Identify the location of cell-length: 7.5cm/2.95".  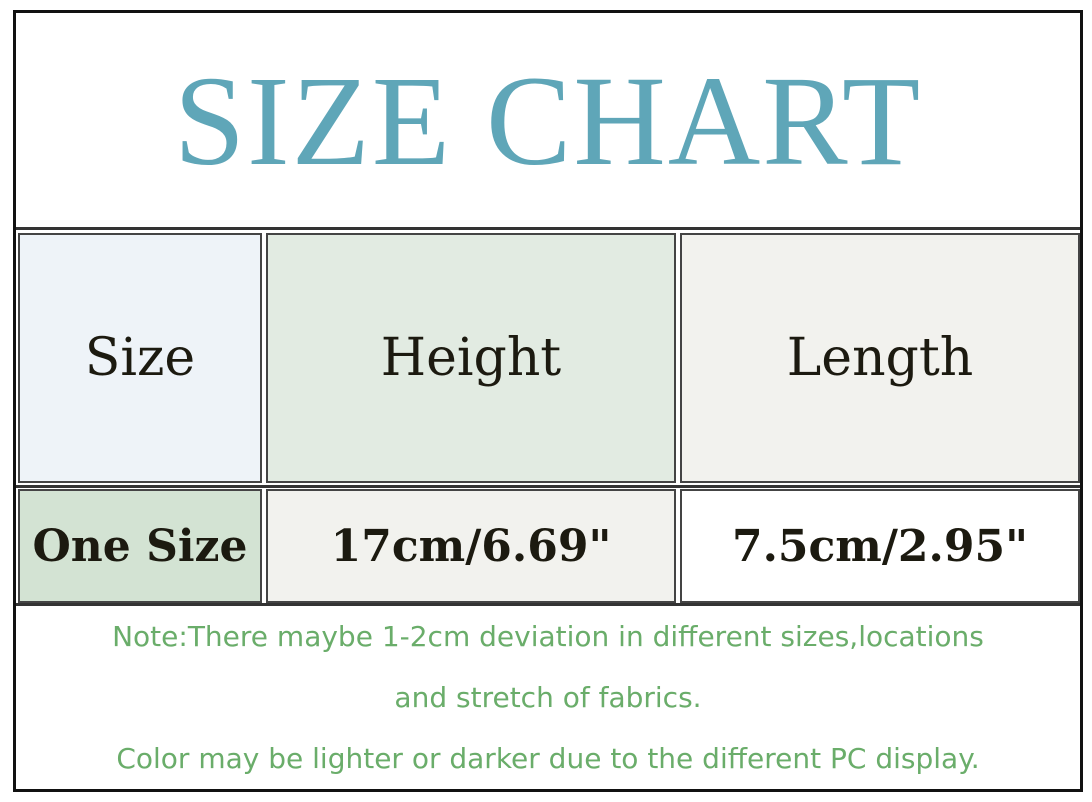
(880, 546).